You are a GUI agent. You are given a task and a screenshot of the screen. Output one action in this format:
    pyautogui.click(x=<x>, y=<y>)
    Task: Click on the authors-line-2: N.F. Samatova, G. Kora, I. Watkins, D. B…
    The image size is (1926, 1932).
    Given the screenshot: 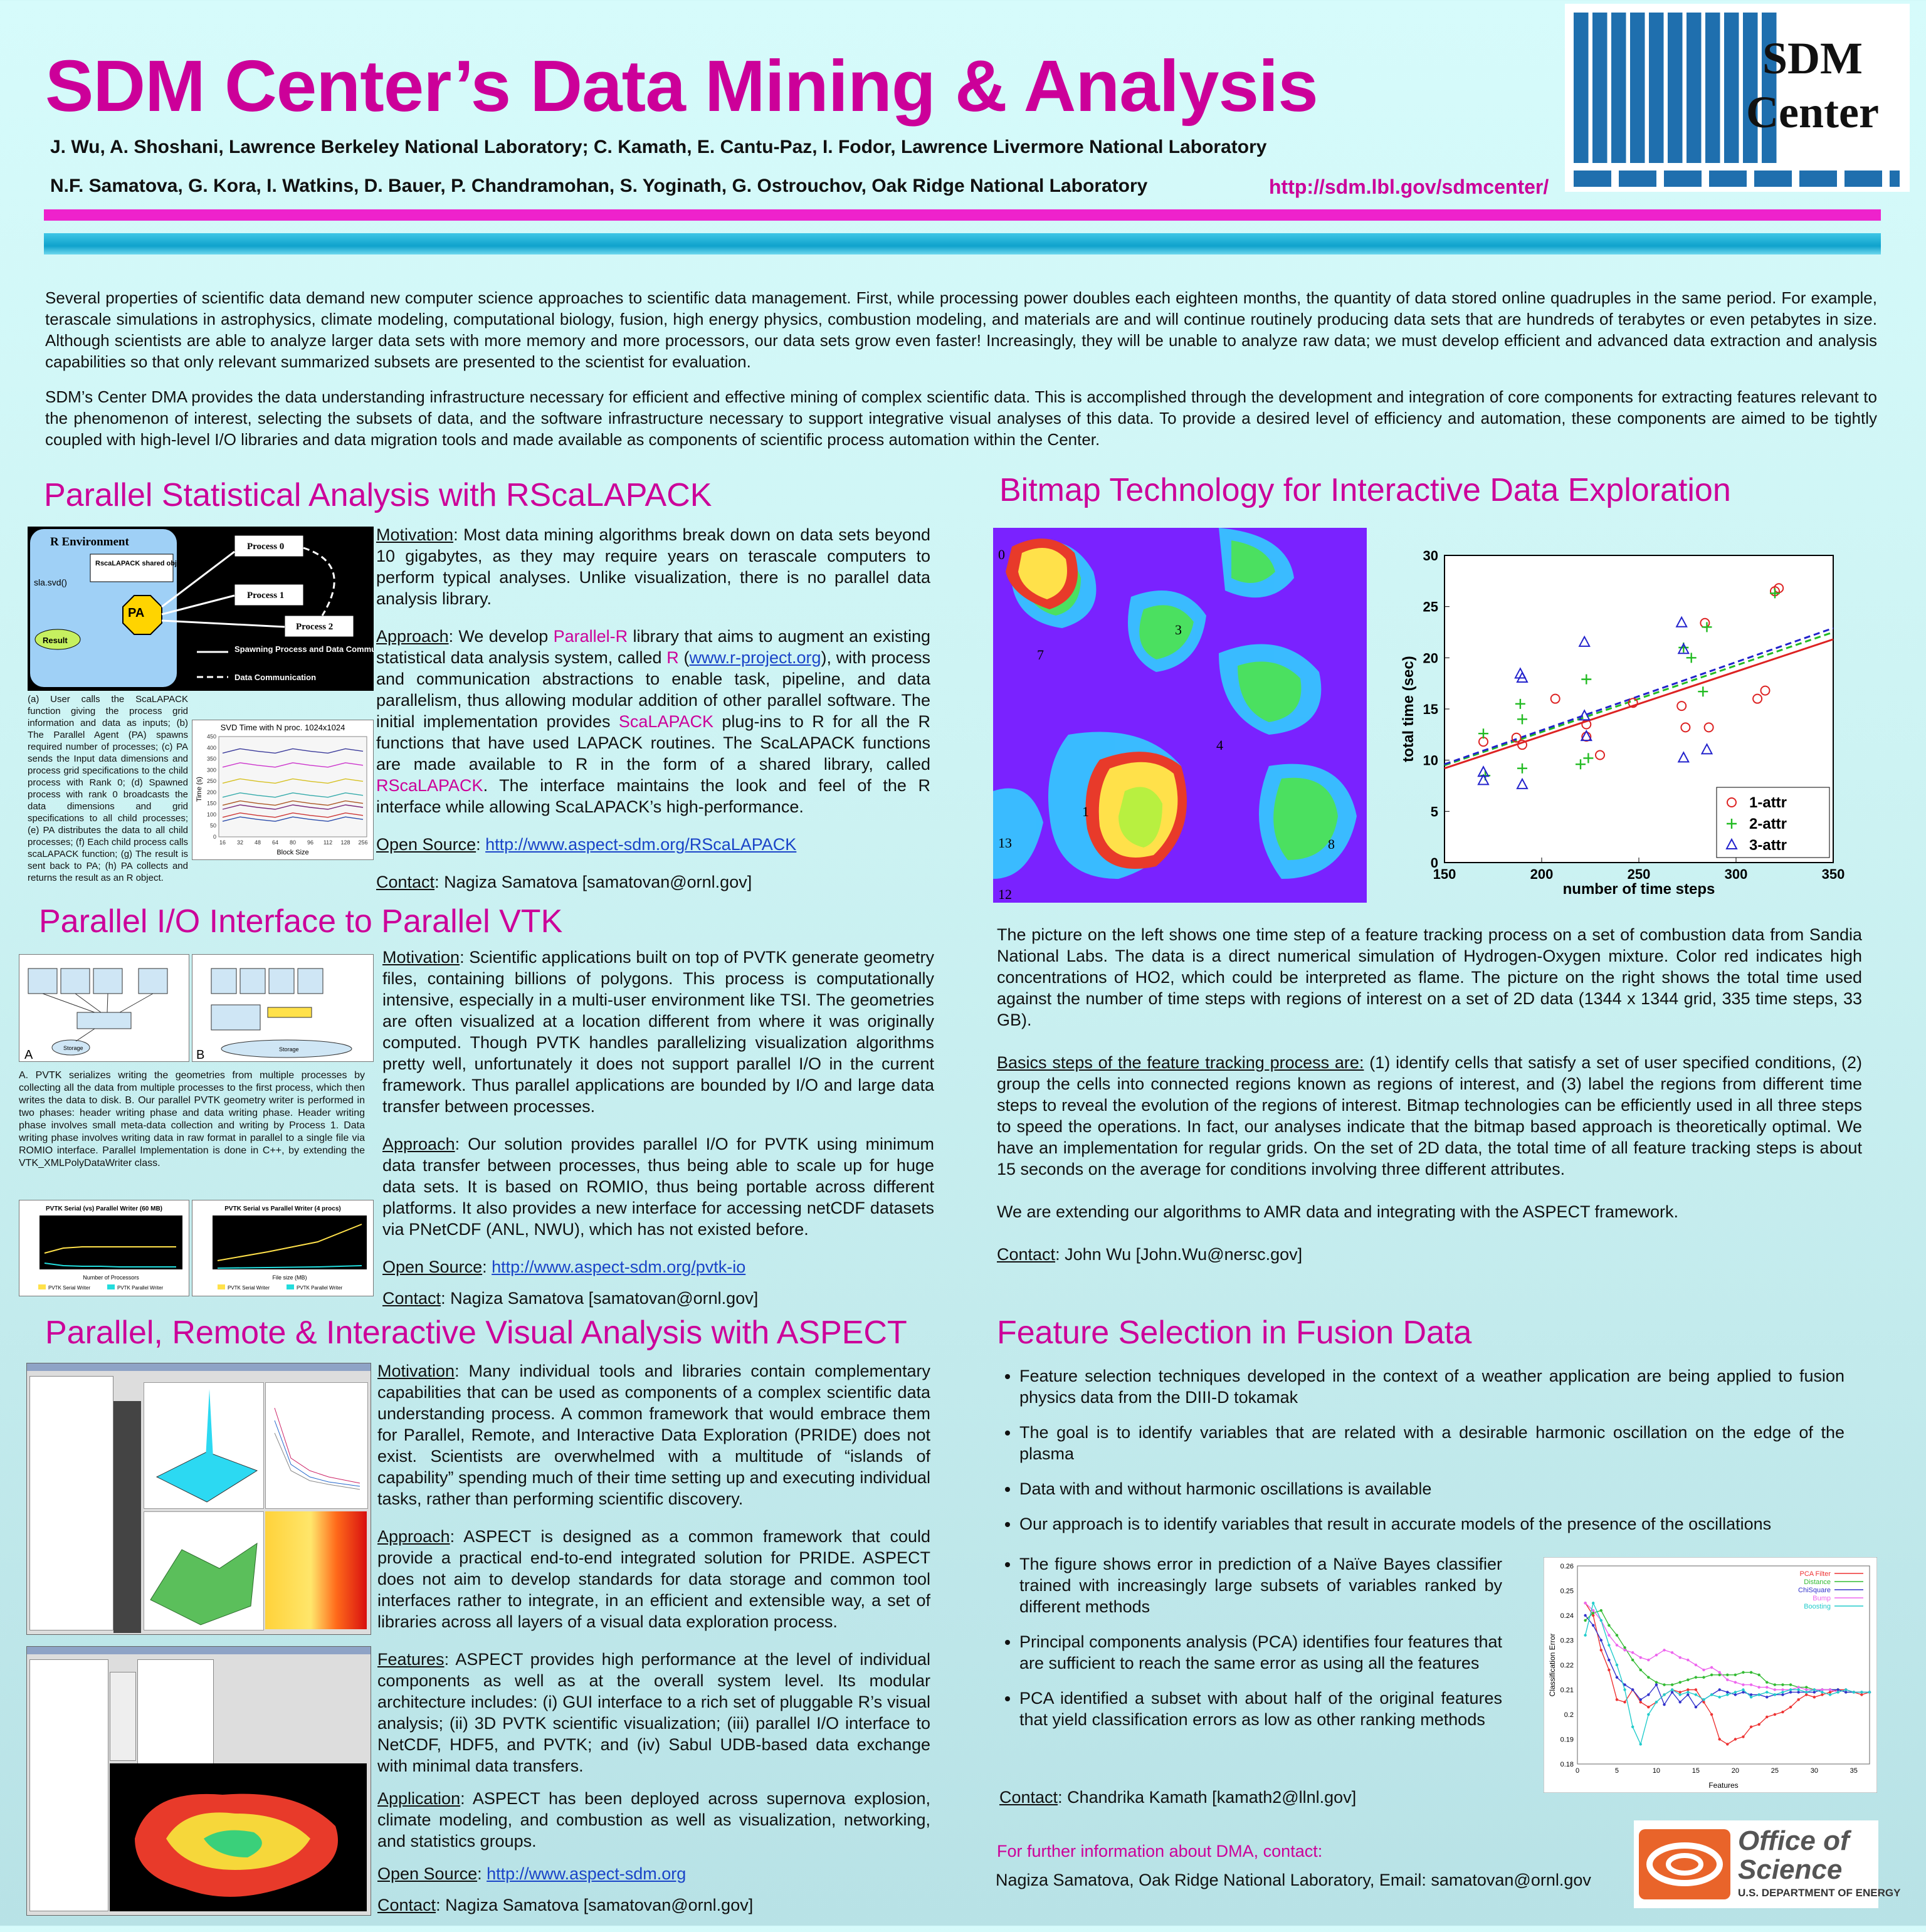 What is the action you would take?
    pyautogui.click(x=599, y=186)
    